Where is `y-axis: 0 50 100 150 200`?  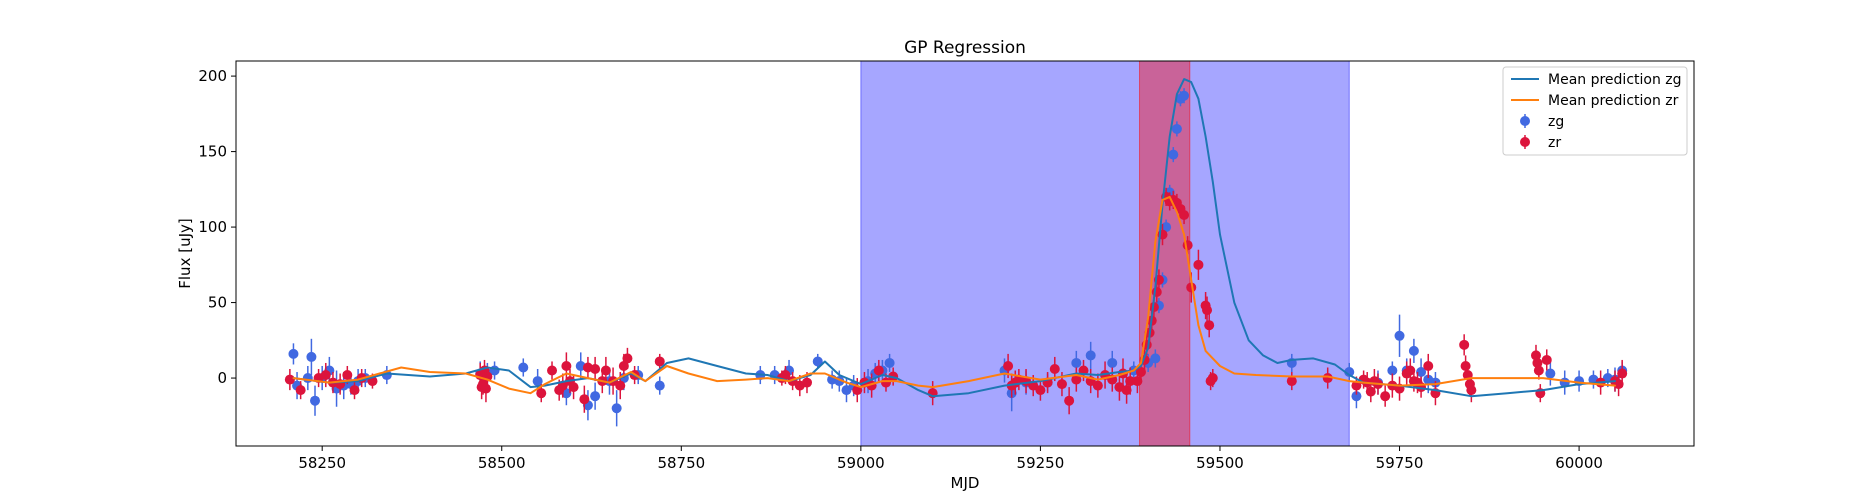 y-axis: 0 50 100 150 200 is located at coordinates (217, 227).